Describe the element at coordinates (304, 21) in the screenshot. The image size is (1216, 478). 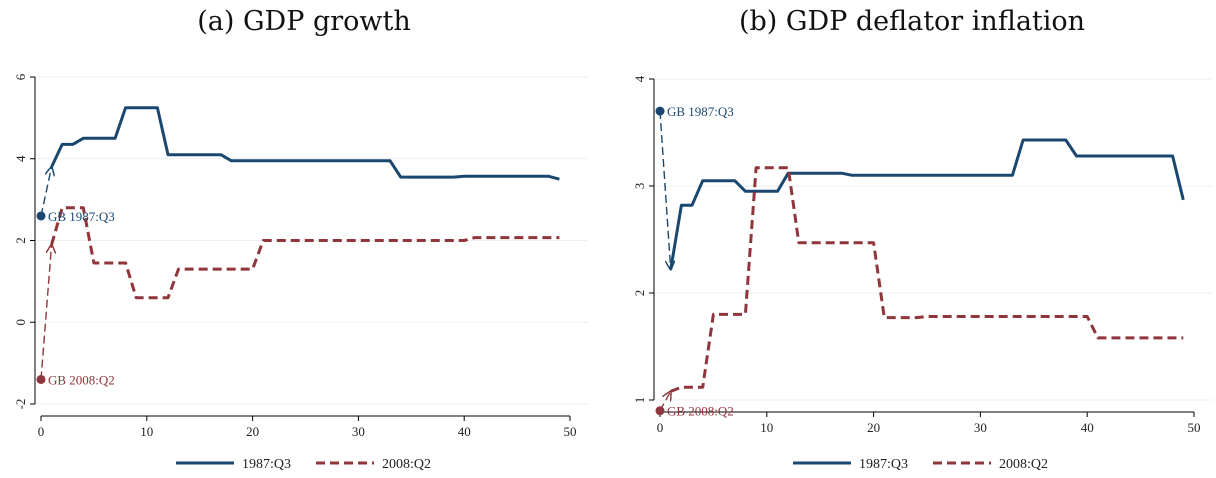
I see `chart-title: (a) GDP growth` at that location.